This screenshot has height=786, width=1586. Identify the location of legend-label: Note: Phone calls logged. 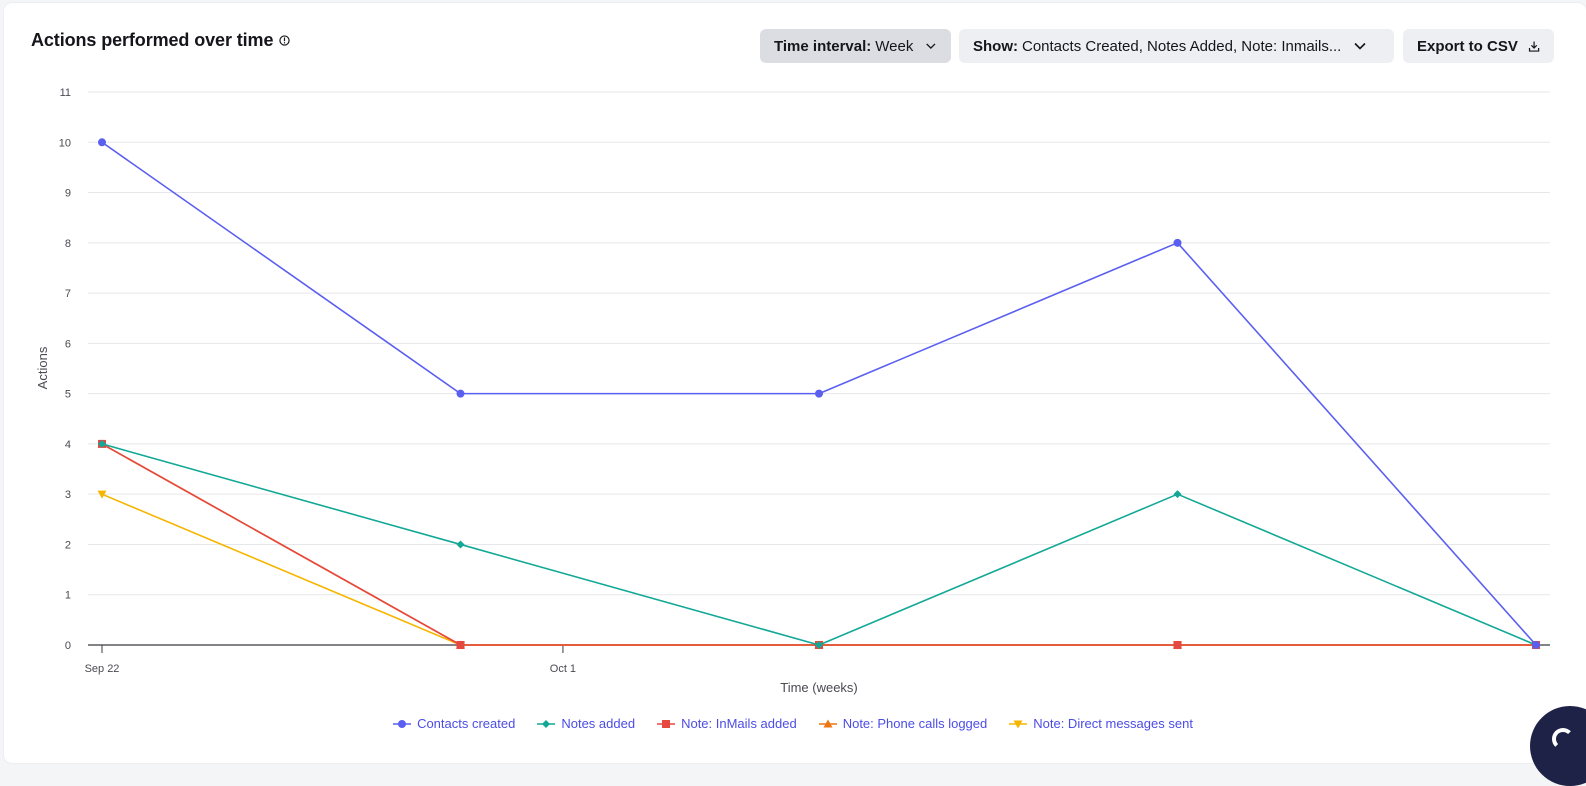
(915, 723).